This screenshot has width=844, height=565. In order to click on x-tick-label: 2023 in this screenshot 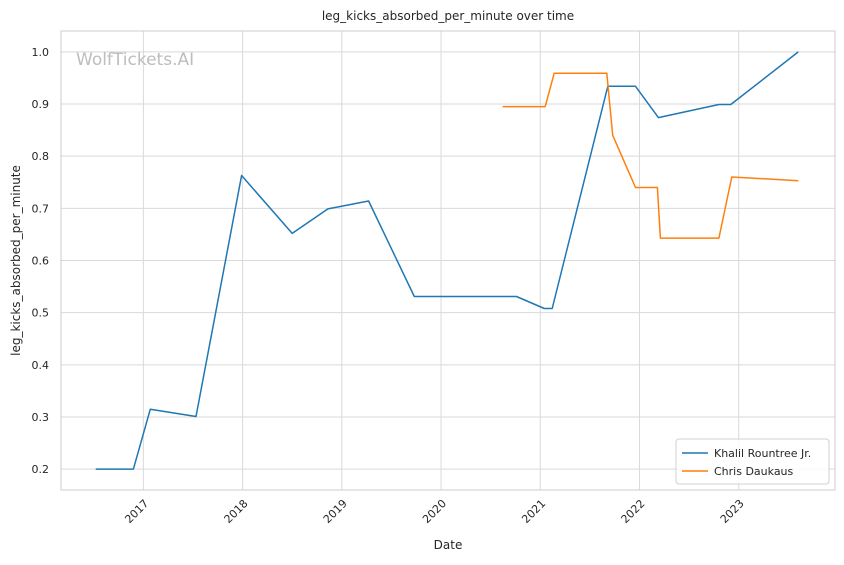, I will do `click(732, 511)`.